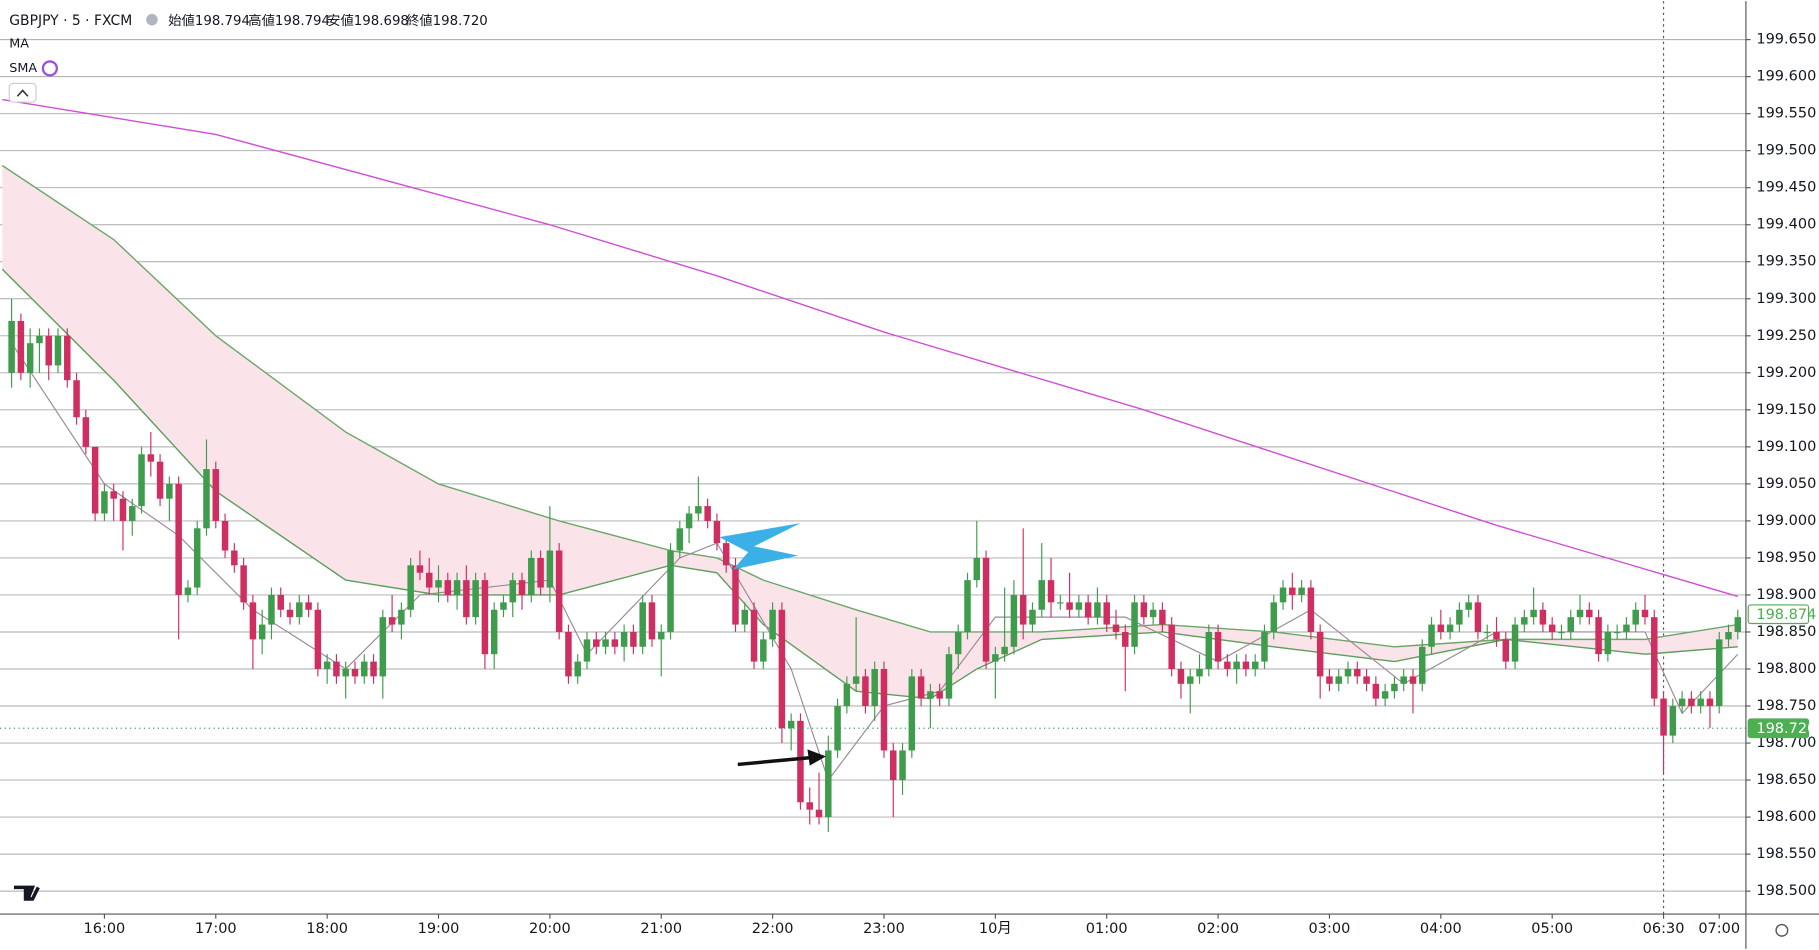 The image size is (1819, 950). I want to click on y-tick-label: 199.150, so click(1786, 410).